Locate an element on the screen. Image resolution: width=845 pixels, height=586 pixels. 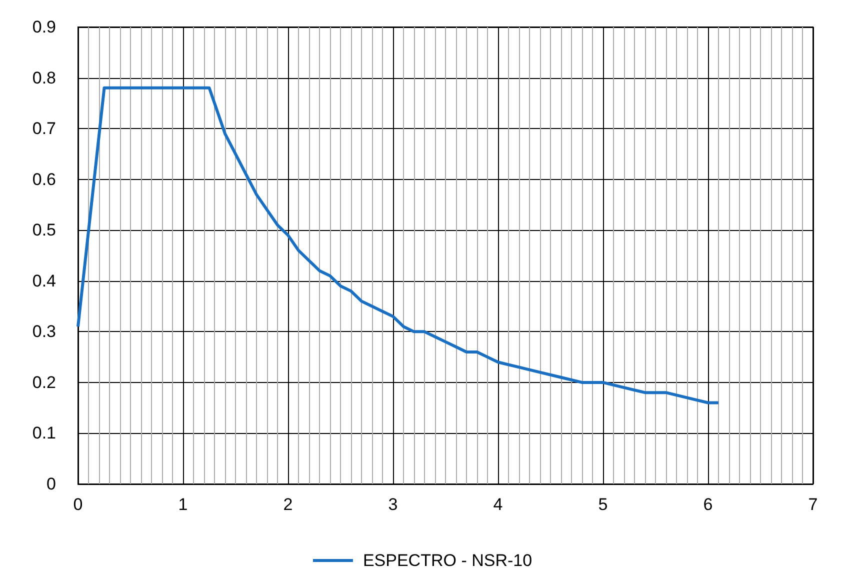
y-tick-label: 0.9 is located at coordinates (44, 27).